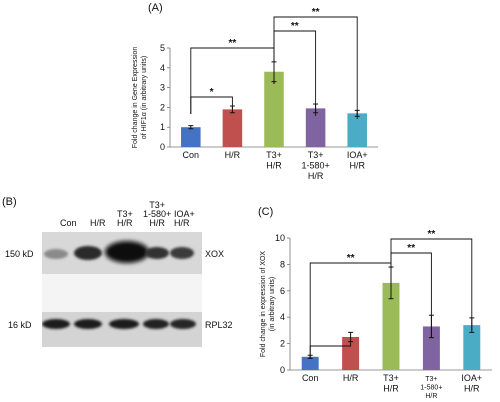  Describe the element at coordinates (282, 264) in the screenshot. I see `y-tick-label: 8` at that location.